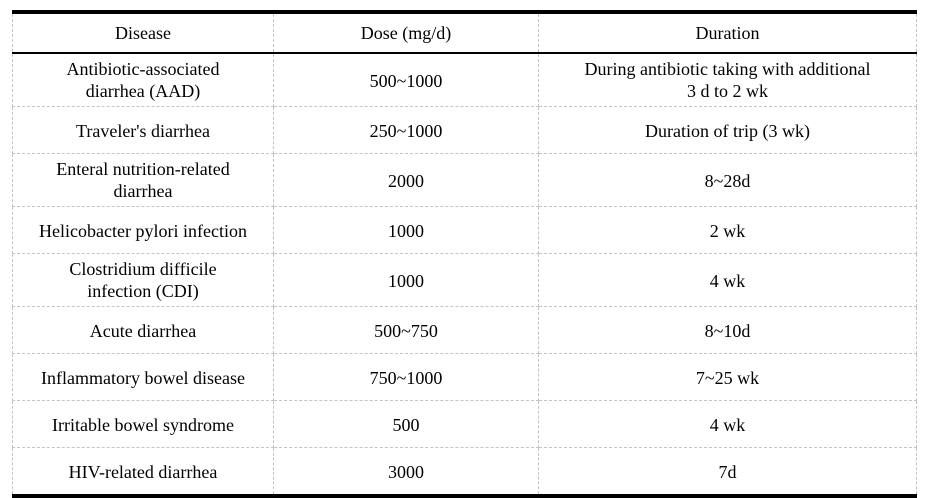  I want to click on duration-text: 7d, so click(727, 471).